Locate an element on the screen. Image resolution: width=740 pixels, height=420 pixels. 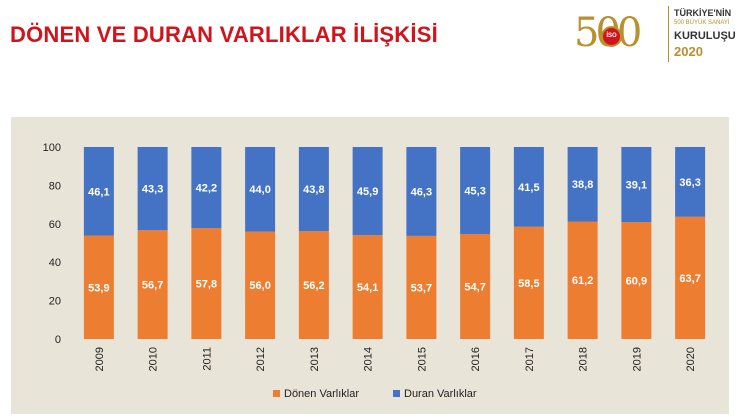
data-label: 56,2 is located at coordinates (313, 286).